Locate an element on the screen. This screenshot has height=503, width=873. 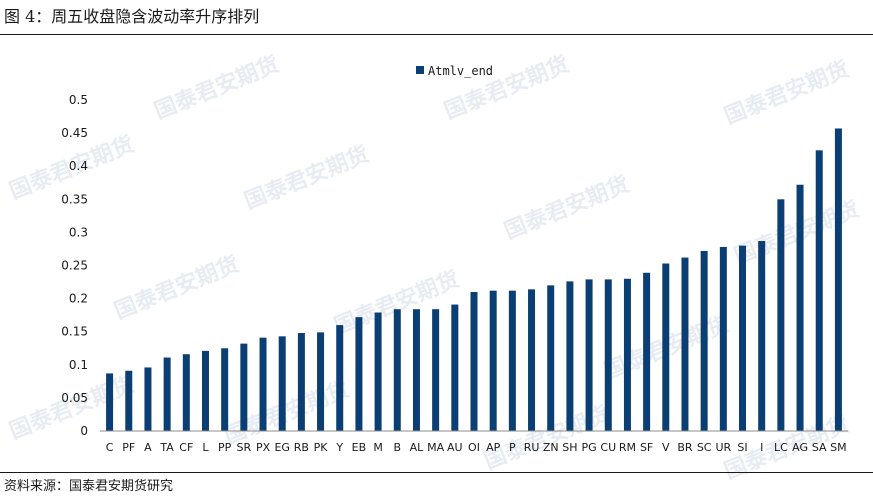
x-tick-label: L is located at coordinates (205, 447).